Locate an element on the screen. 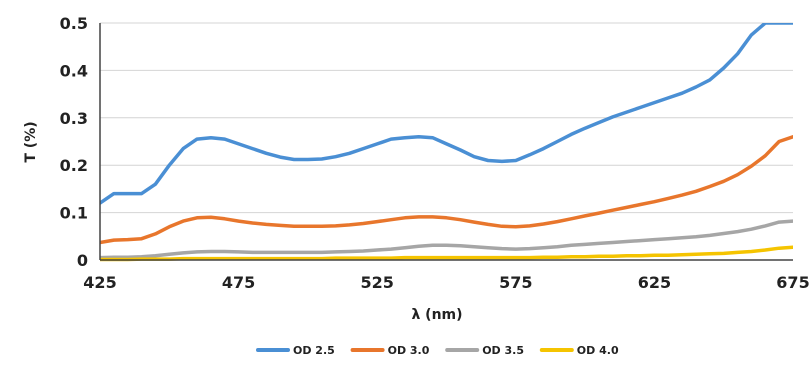 Image resolution: width=810 pixels, height=379 pixels. legend-label-od-3-0: OD 3.0 is located at coordinates (409, 350).